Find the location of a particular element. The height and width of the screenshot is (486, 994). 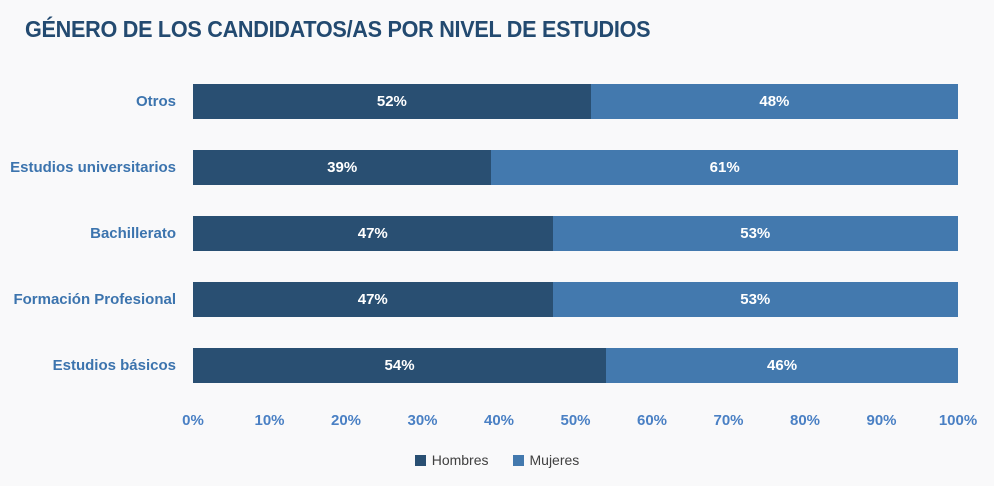

category-label: Formación Profesional is located at coordinates (94, 299).